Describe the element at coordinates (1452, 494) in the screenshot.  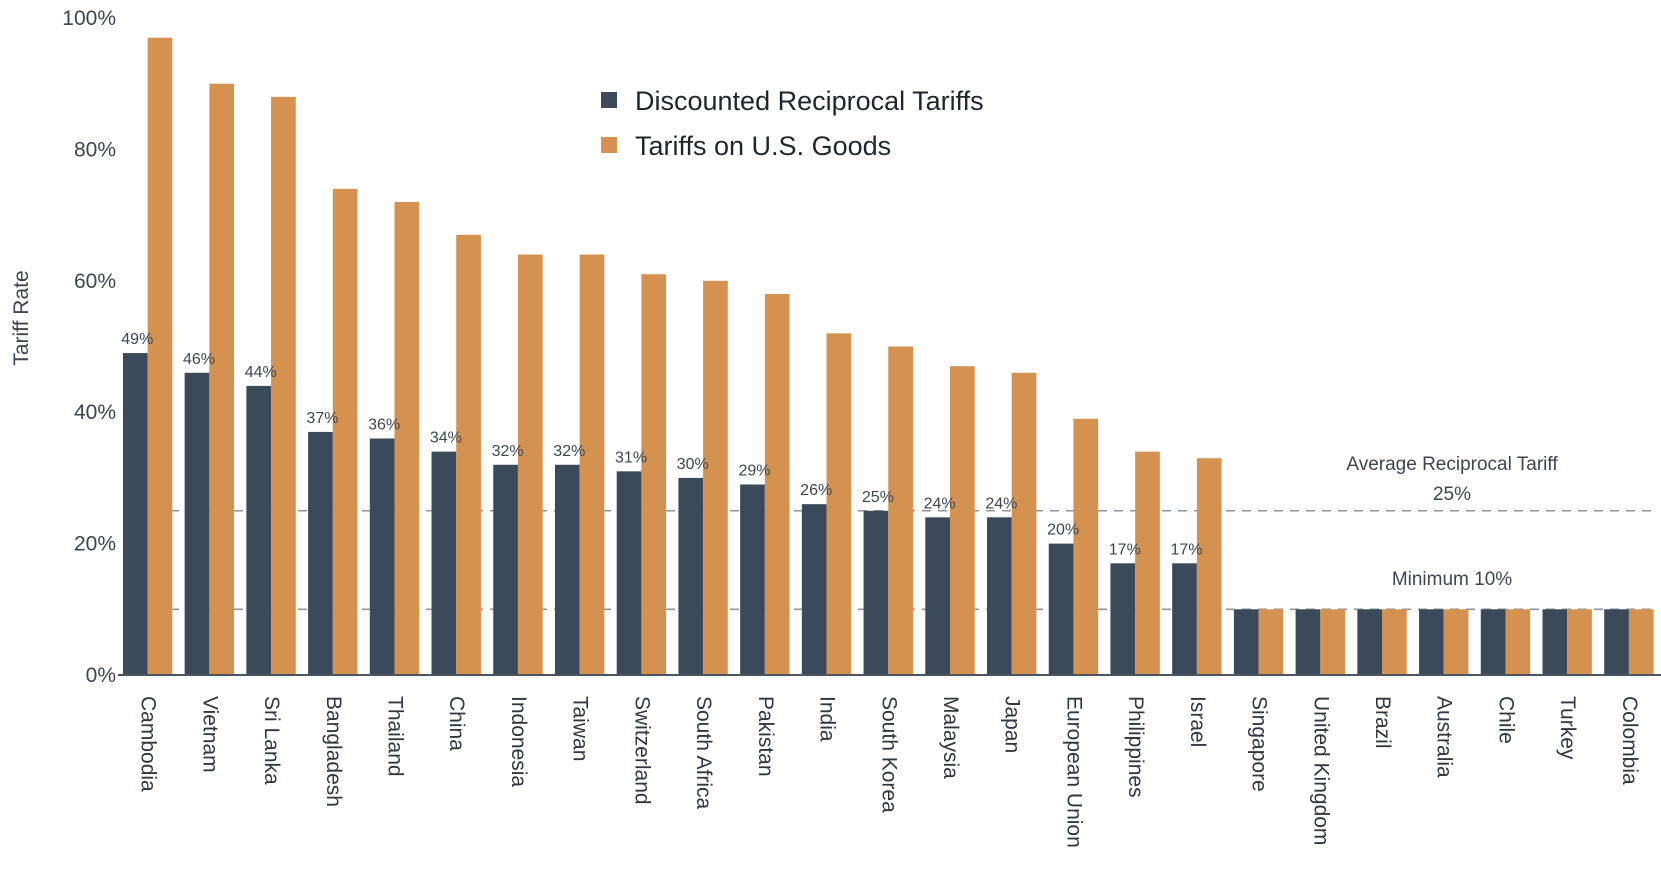
I see `avg-tariff-annotation-line2: 25%` at that location.